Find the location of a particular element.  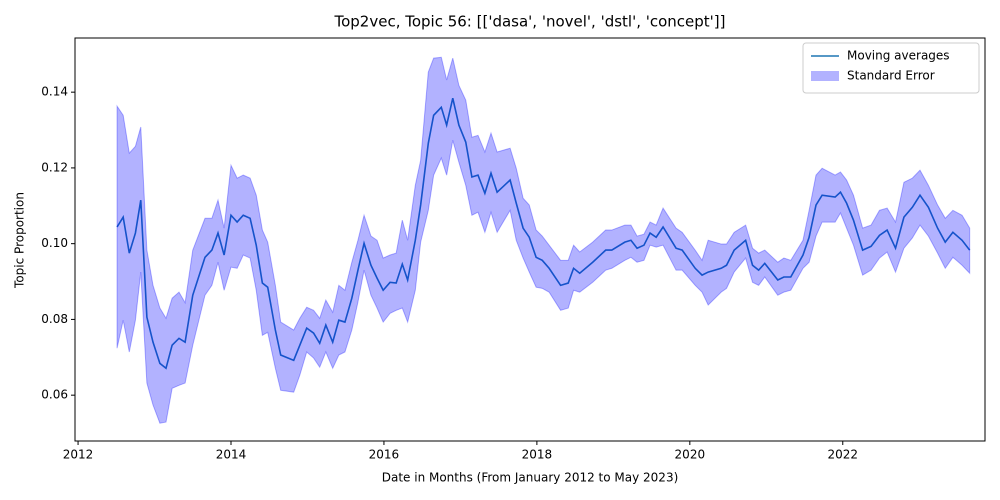

x-tick-label: 2022 is located at coordinates (842, 455).